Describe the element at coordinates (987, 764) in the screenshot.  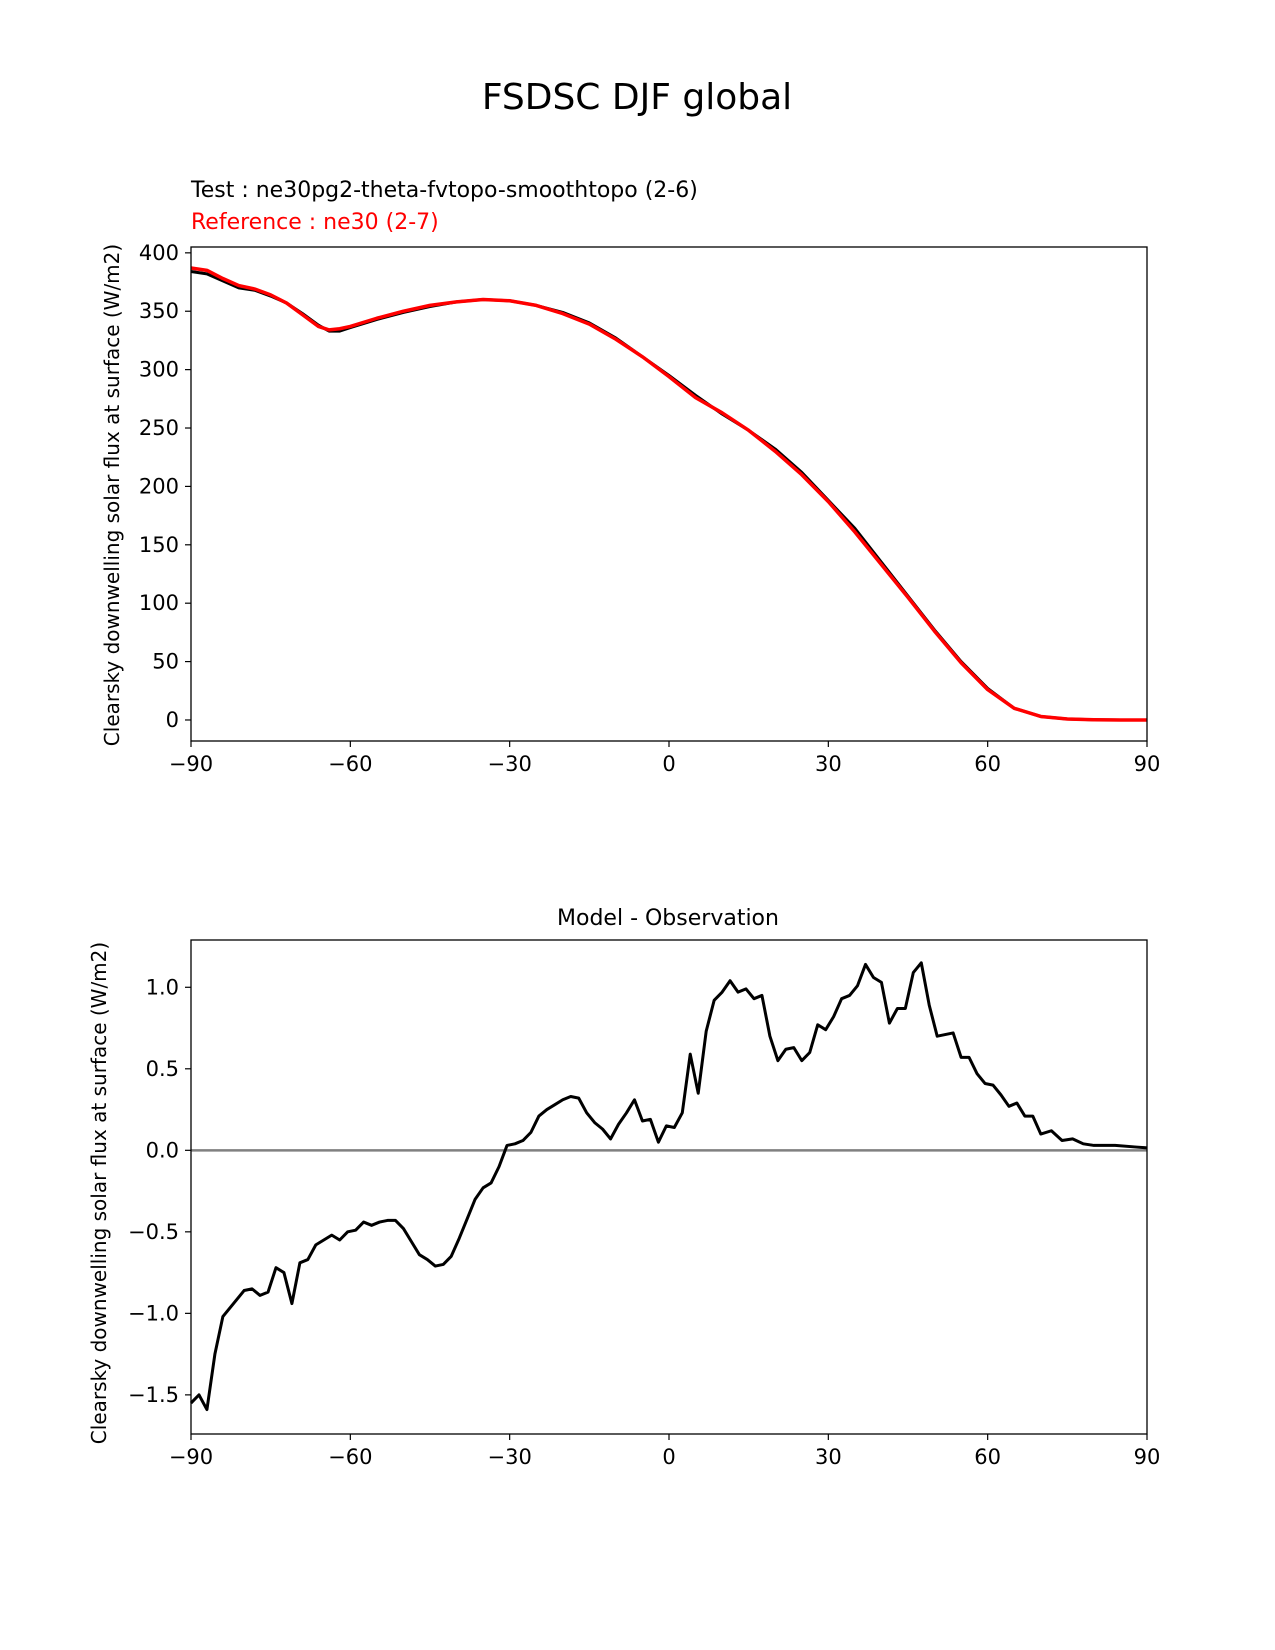
I see `top-x-tick-label: 60` at that location.